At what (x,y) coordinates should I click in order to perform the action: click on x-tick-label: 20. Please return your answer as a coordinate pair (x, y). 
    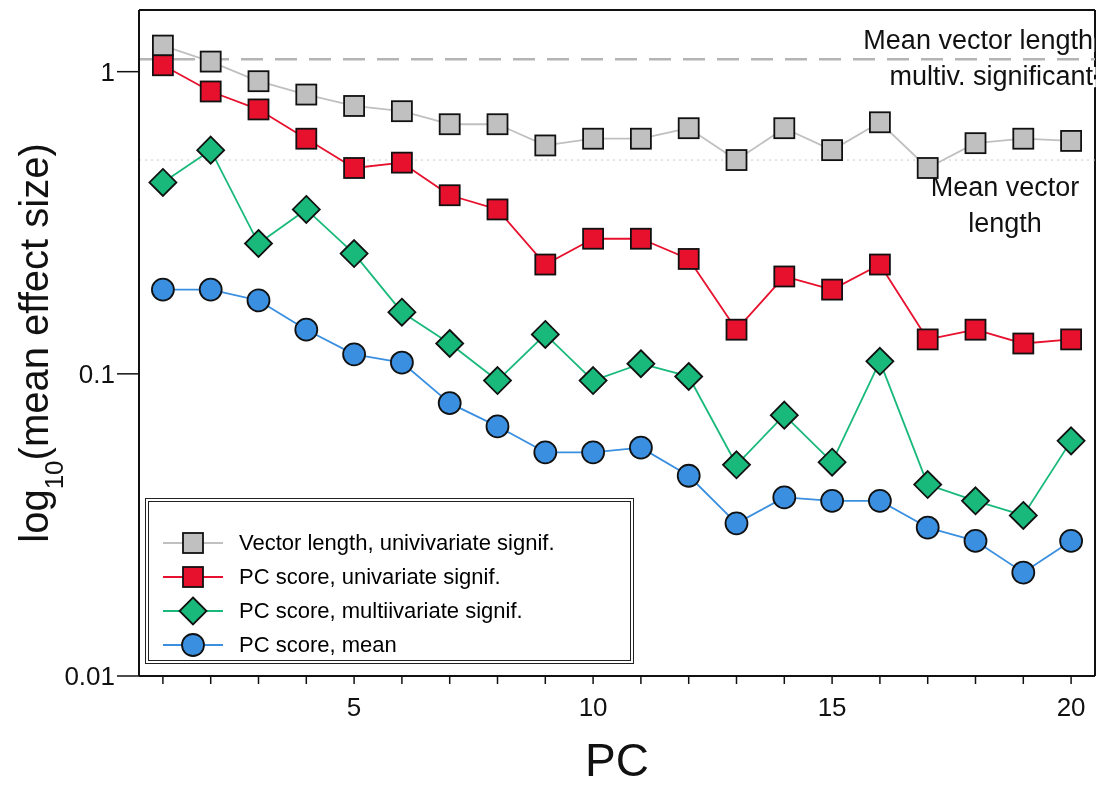
    Looking at the image, I should click on (1071, 707).